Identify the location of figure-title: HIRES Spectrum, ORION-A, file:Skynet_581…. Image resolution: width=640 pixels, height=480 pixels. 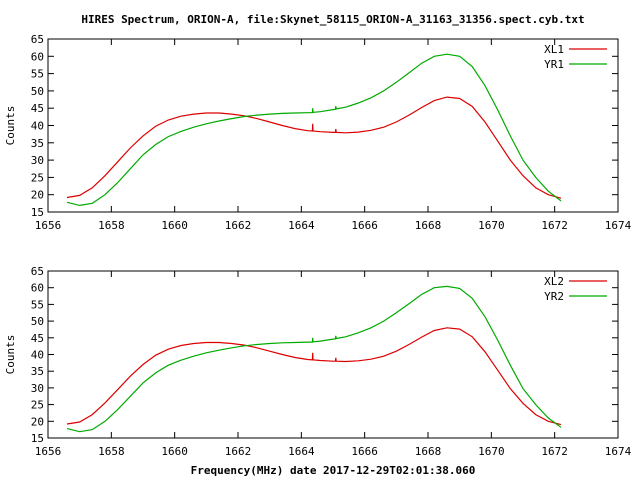
(332, 19).